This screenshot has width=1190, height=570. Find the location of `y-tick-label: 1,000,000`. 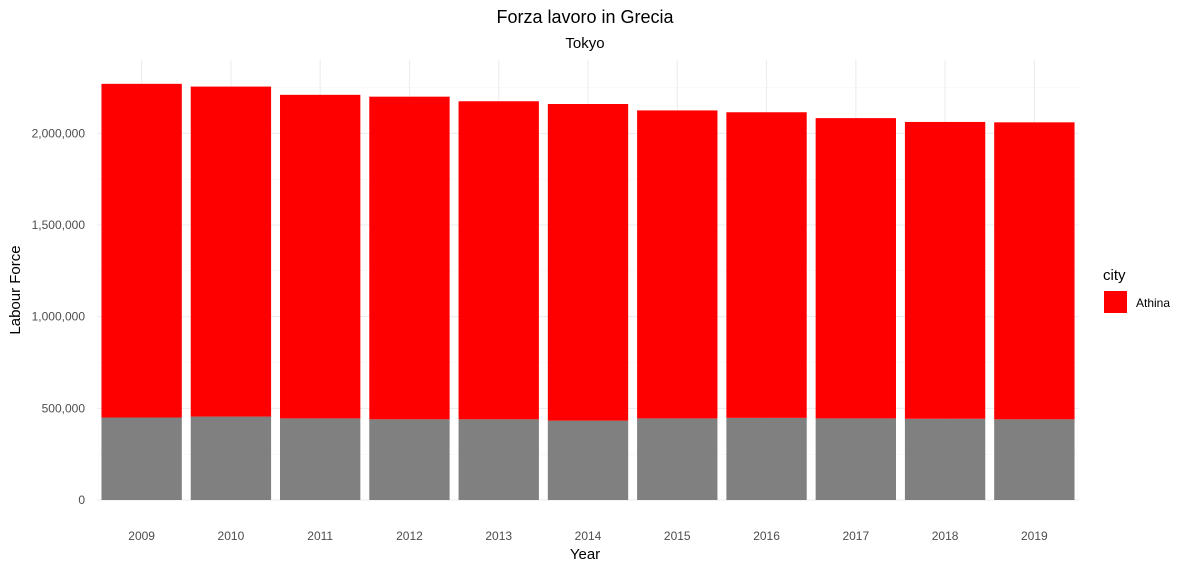

y-tick-label: 1,000,000 is located at coordinates (59, 317).